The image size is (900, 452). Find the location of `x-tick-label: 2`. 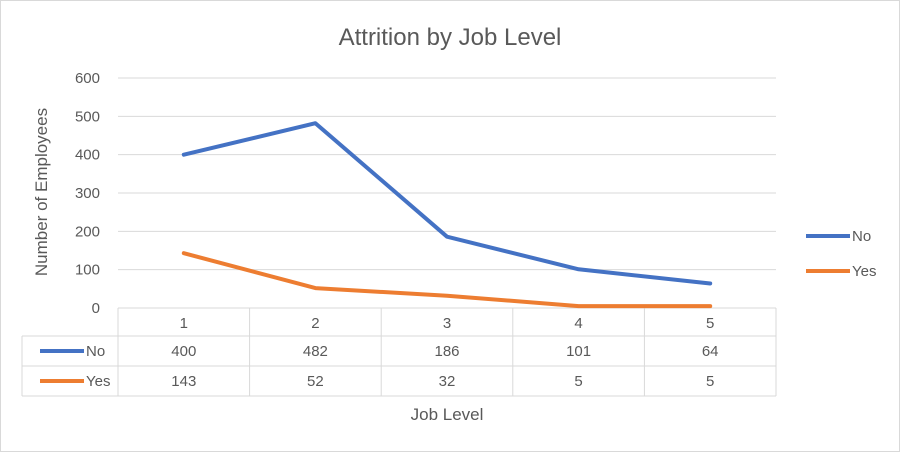

x-tick-label: 2 is located at coordinates (315, 323).